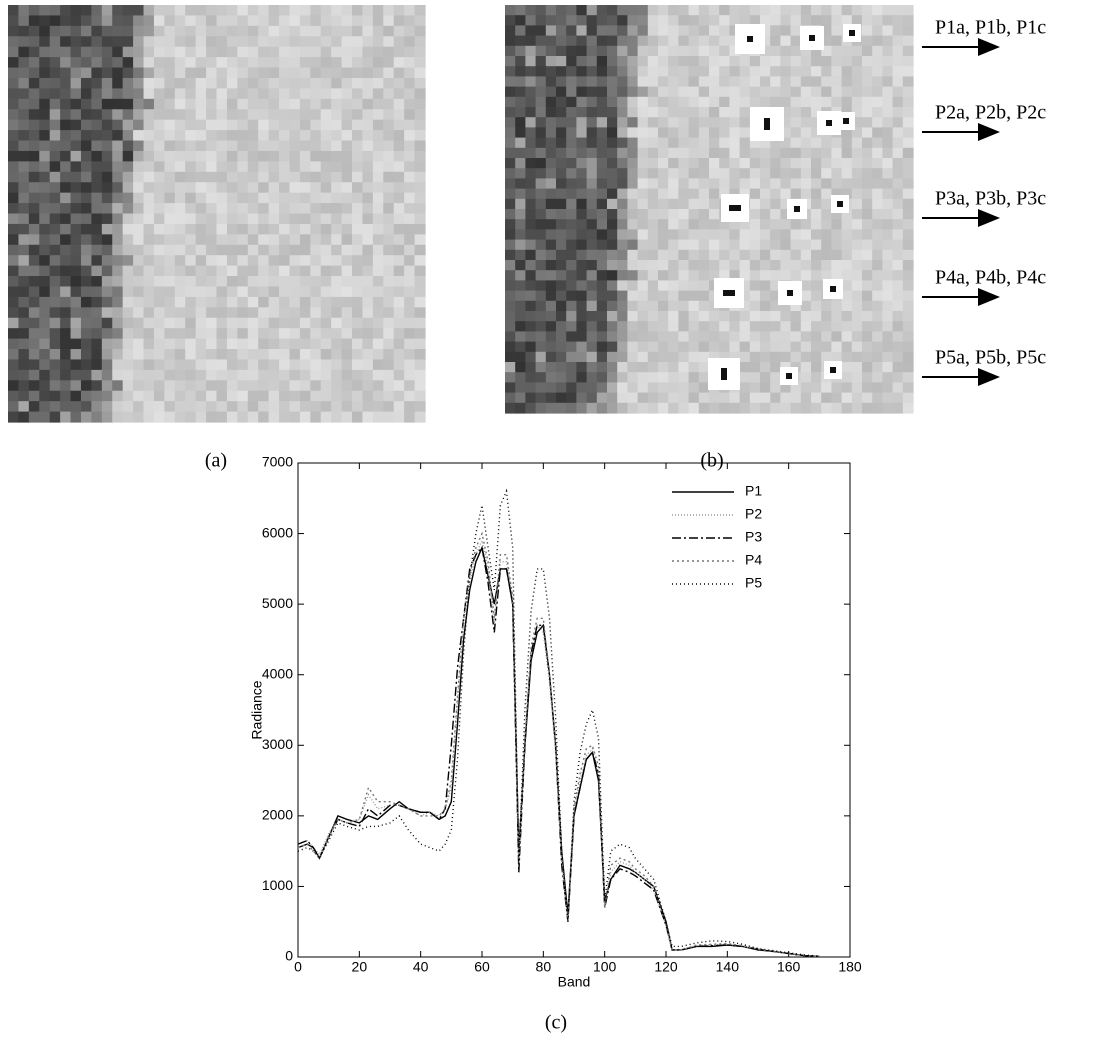  I want to click on x-tick-label: 20, so click(360, 967).